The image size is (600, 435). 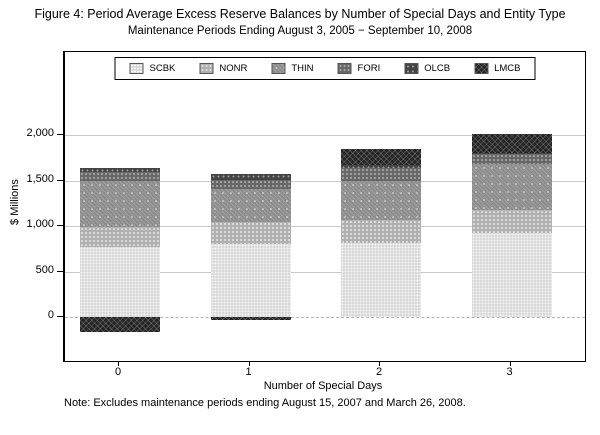 What do you see at coordinates (511, 275) in the screenshot?
I see `bar-segment-scbk-cat3` at bounding box center [511, 275].